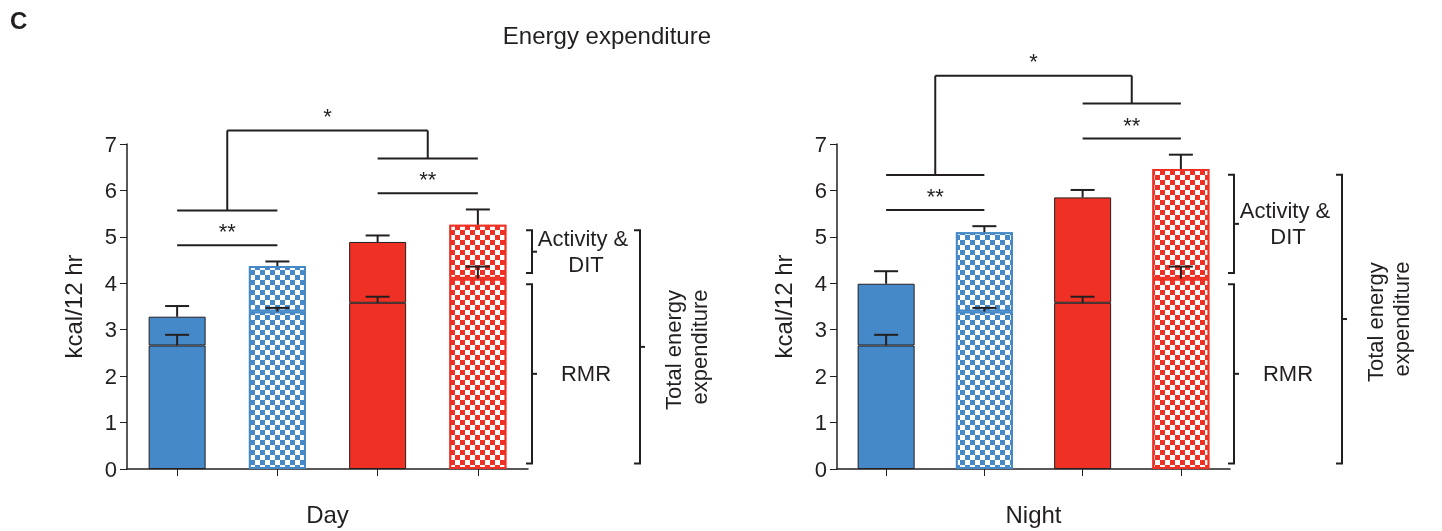 This screenshot has width=1442, height=531. I want to click on text: C, so click(19, 20).